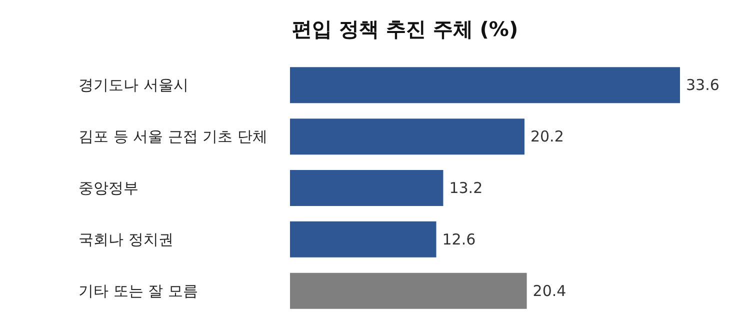 The image size is (730, 327). I want to click on data-label: 20.4, so click(549, 291).